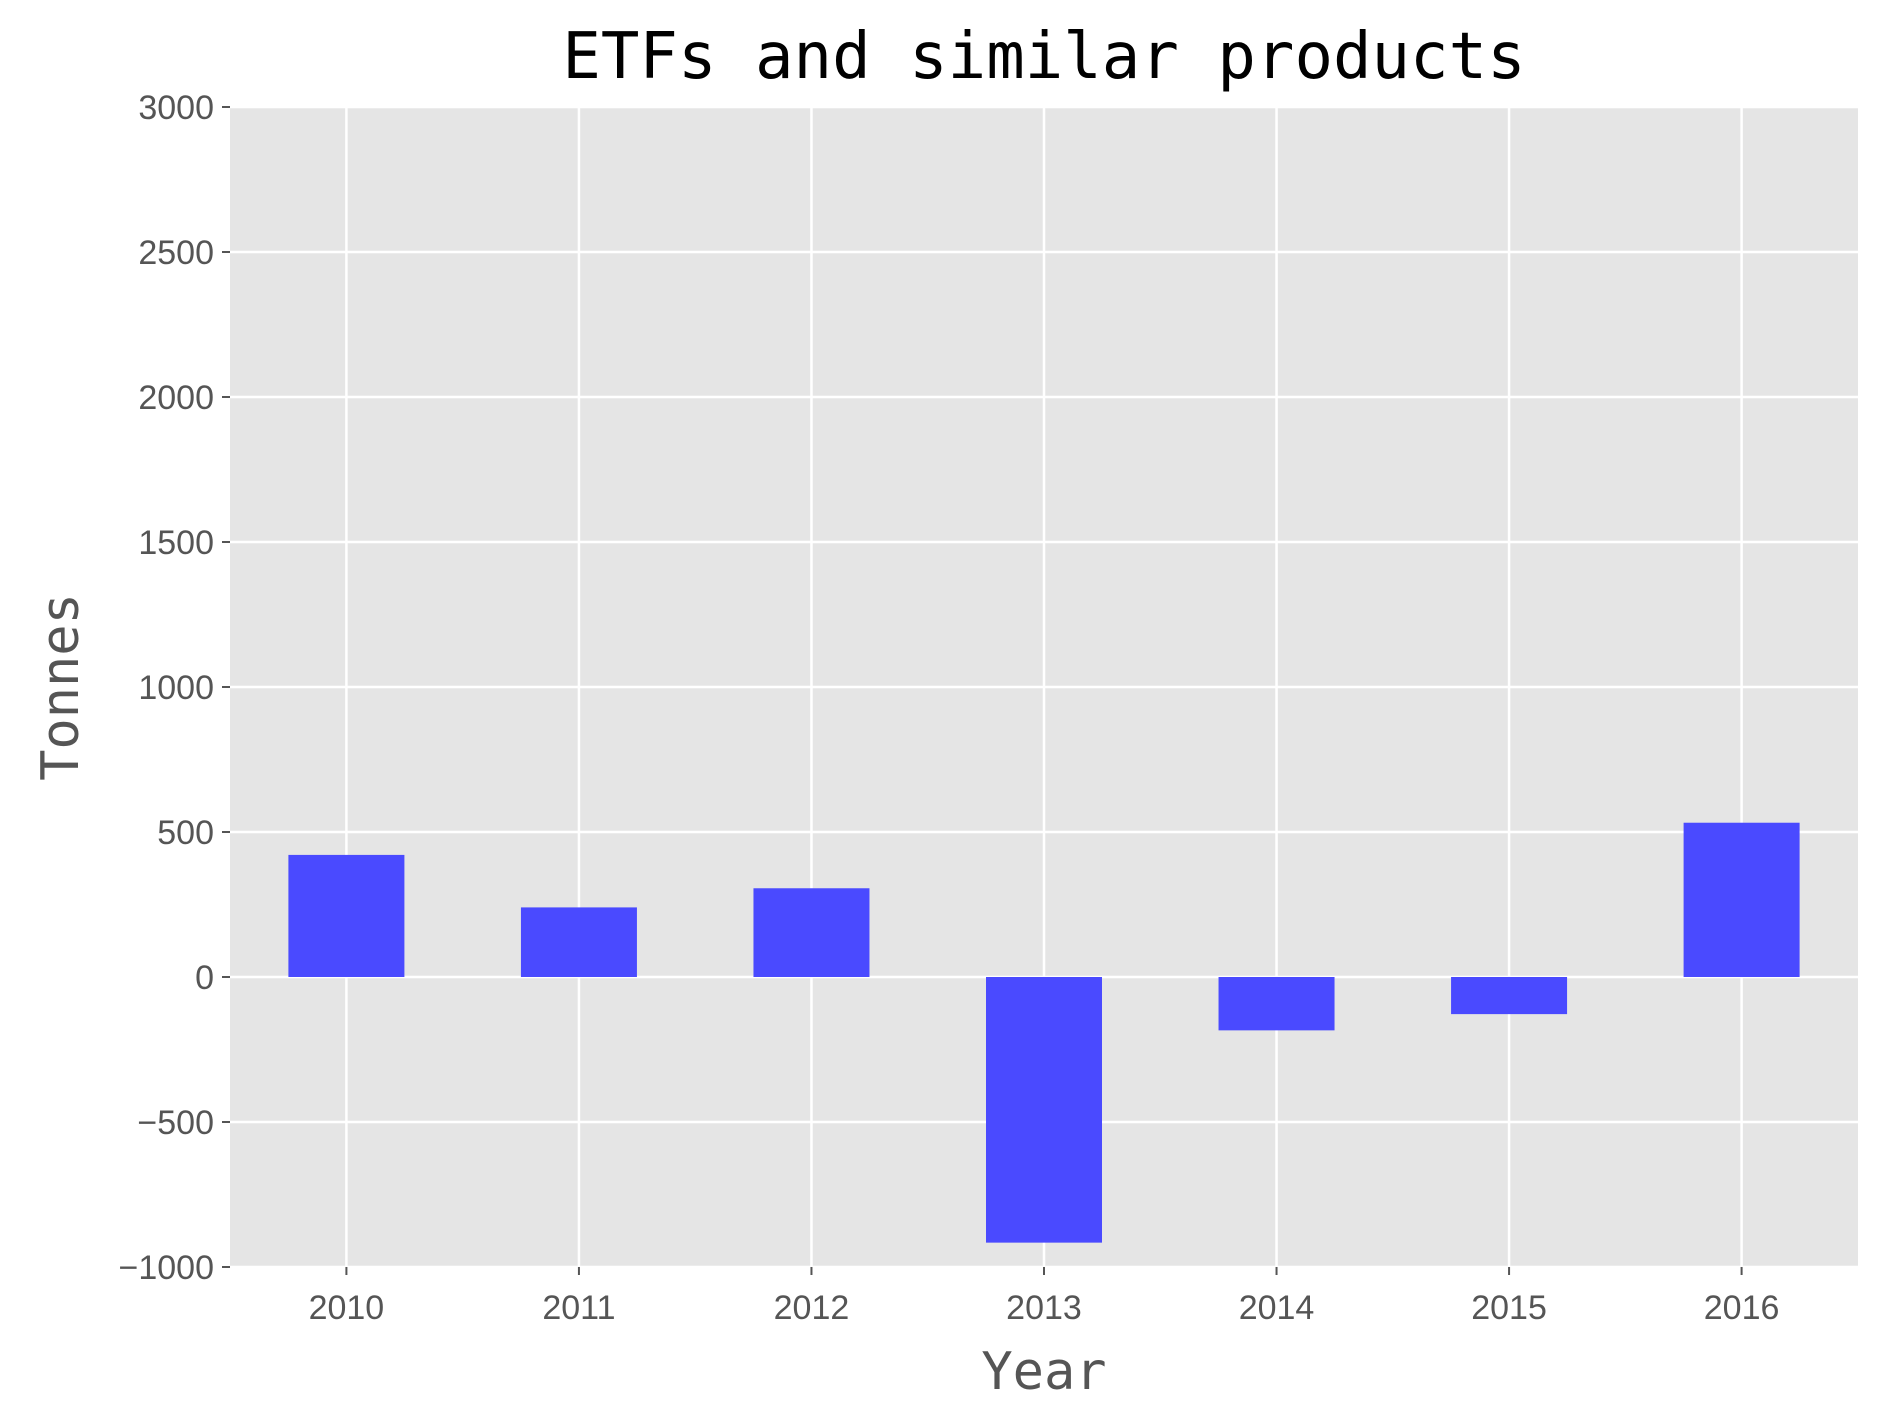 This screenshot has width=1886, height=1419. What do you see at coordinates (347, 1308) in the screenshot?
I see `x-tick-label: 2010` at bounding box center [347, 1308].